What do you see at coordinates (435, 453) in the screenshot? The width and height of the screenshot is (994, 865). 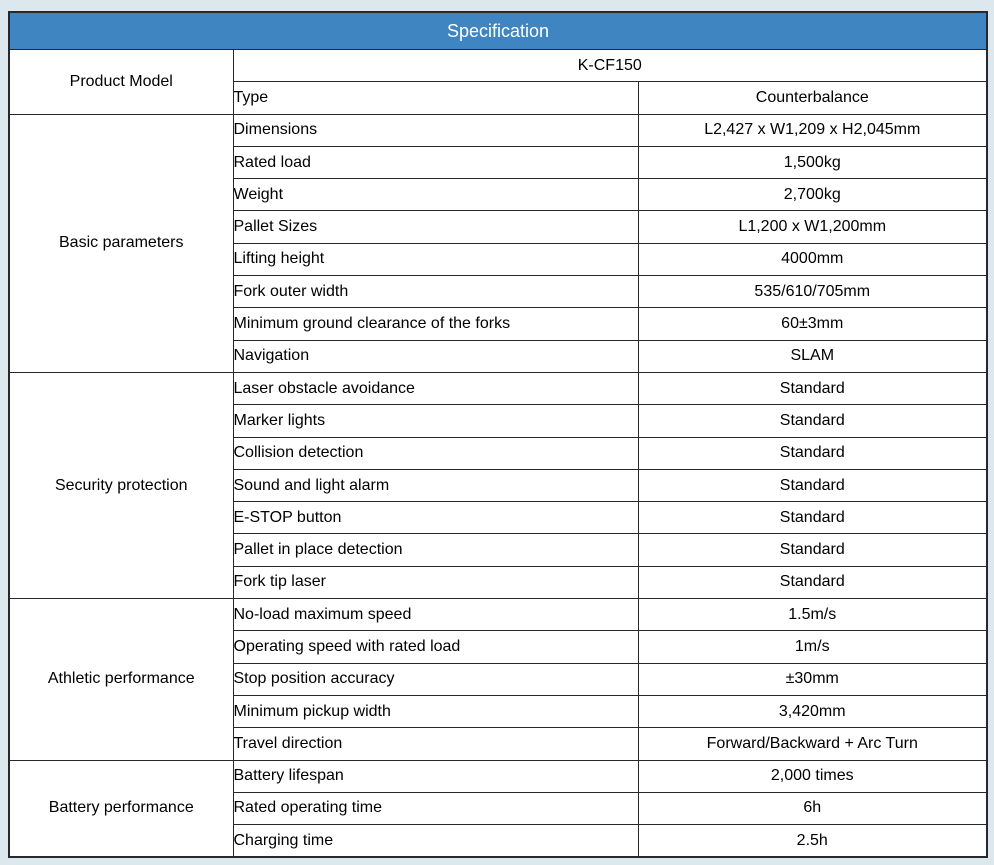 I see `param-name: Collision detection` at bounding box center [435, 453].